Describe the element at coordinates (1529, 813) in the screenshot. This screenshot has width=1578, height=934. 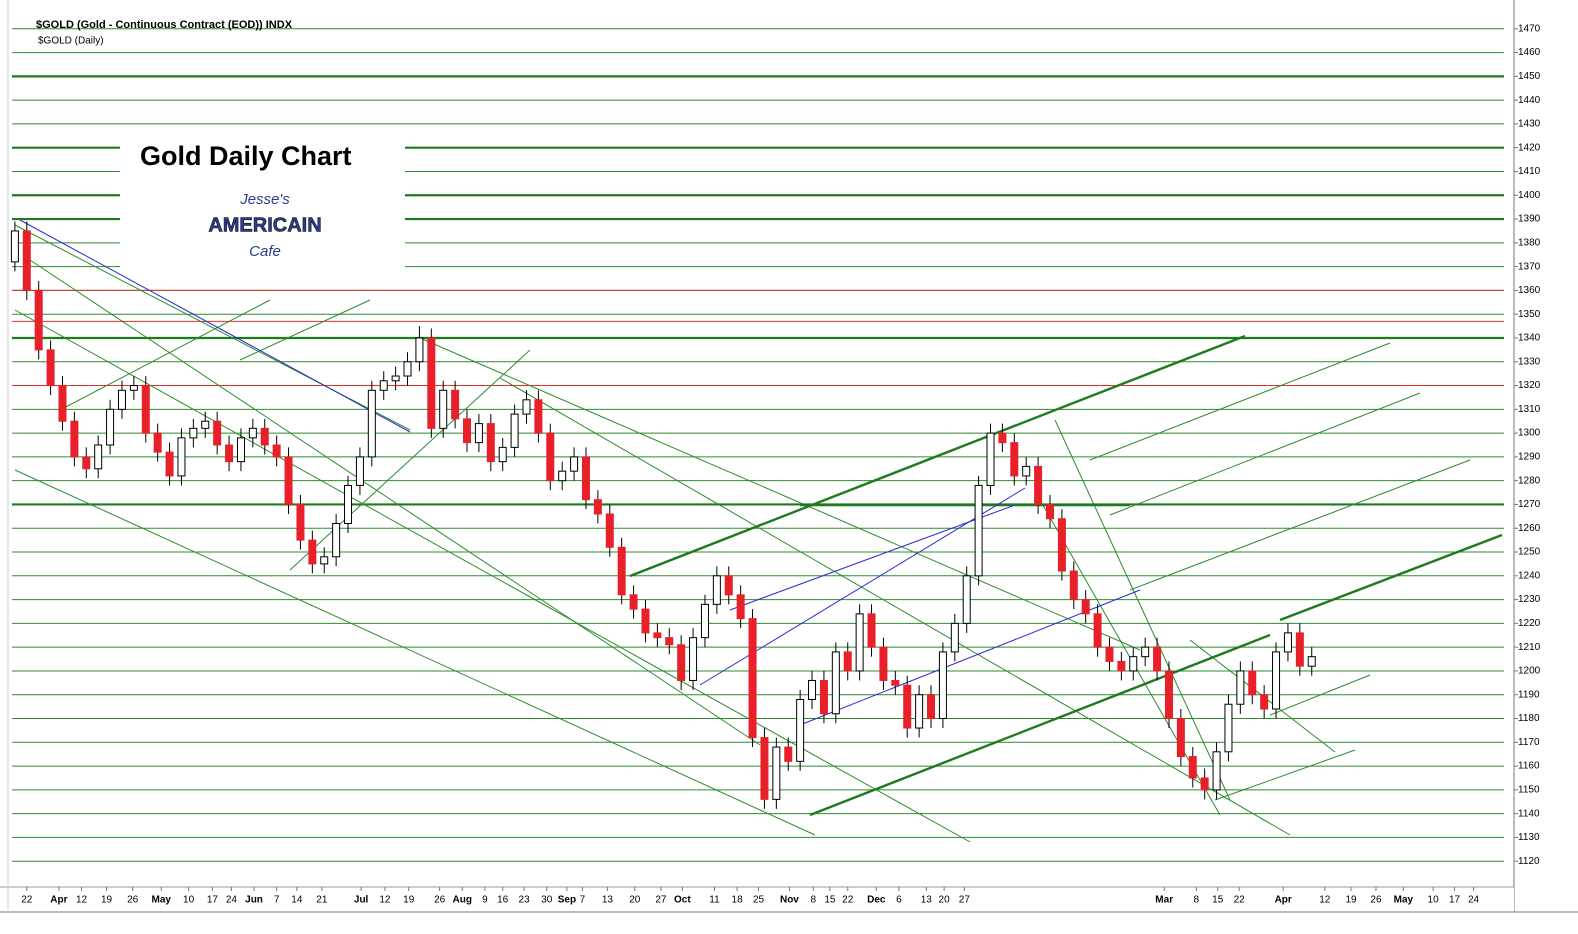
I see `y-tick-label: 1140` at that location.